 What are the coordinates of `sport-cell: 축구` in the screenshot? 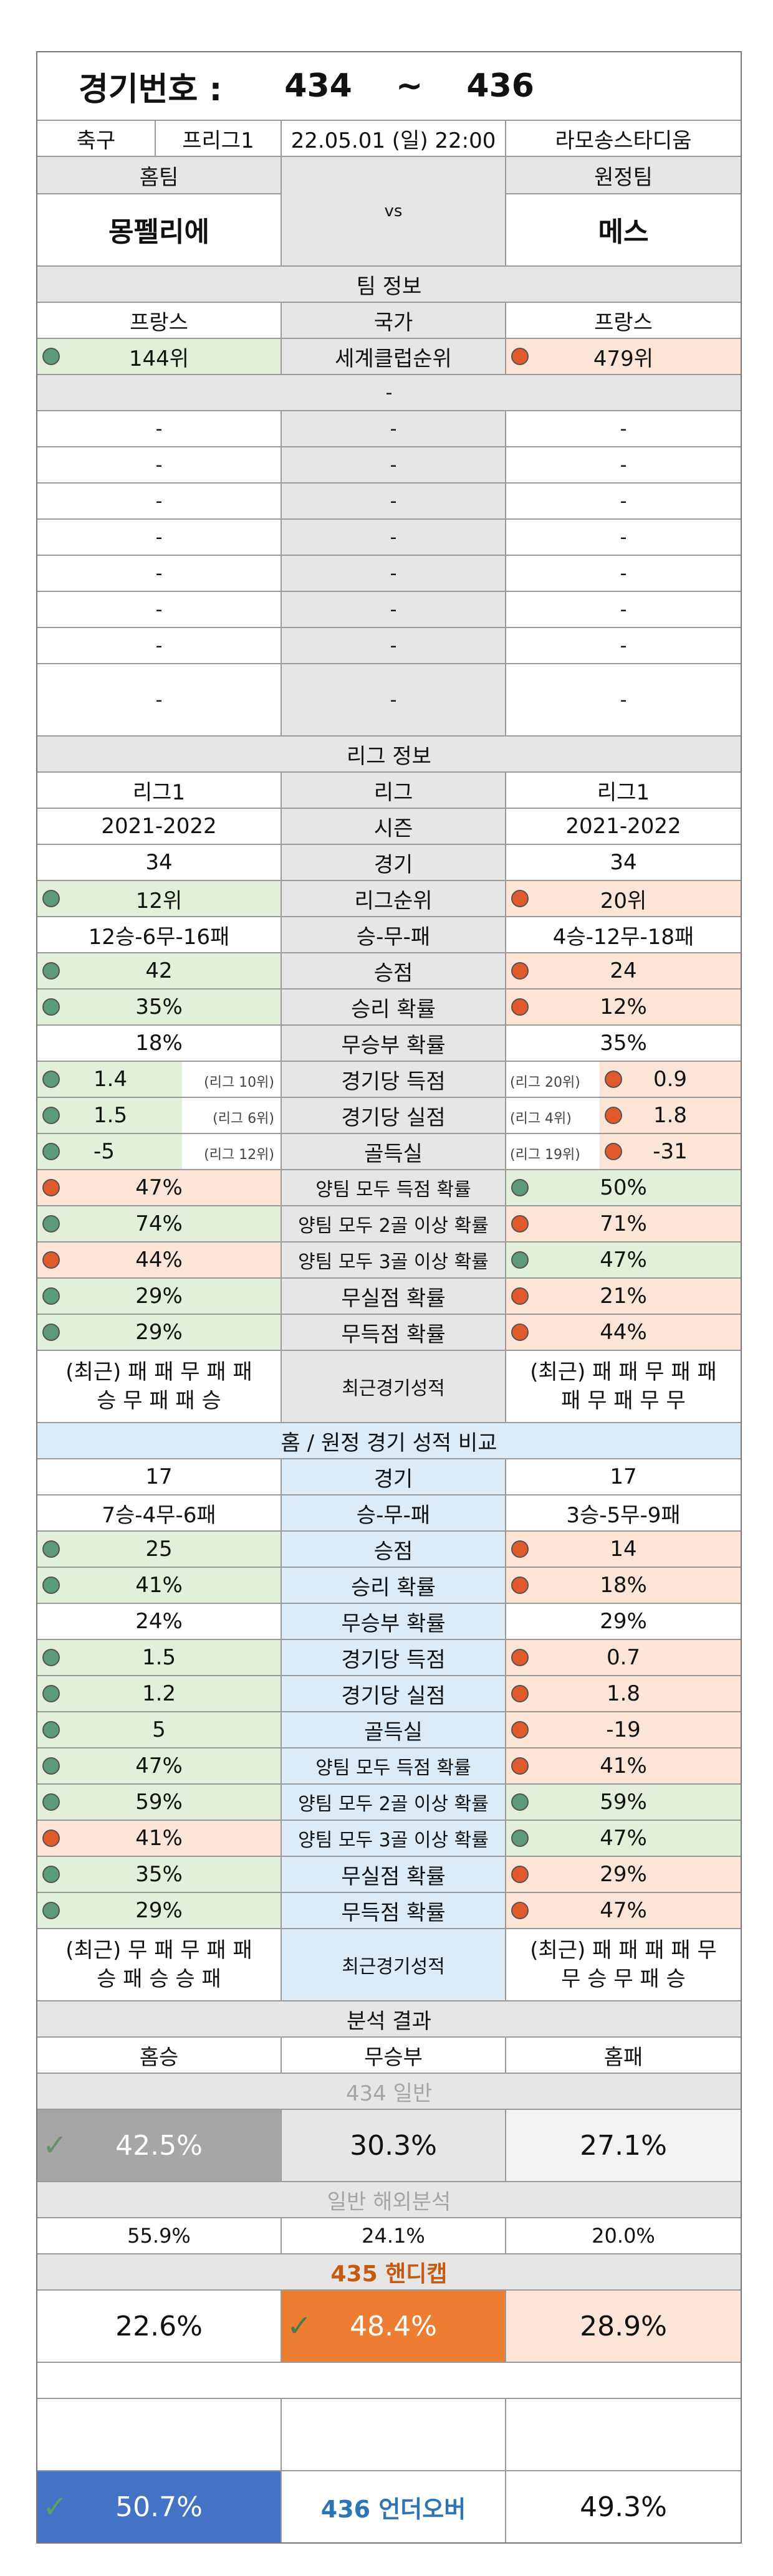 It's located at (97, 138).